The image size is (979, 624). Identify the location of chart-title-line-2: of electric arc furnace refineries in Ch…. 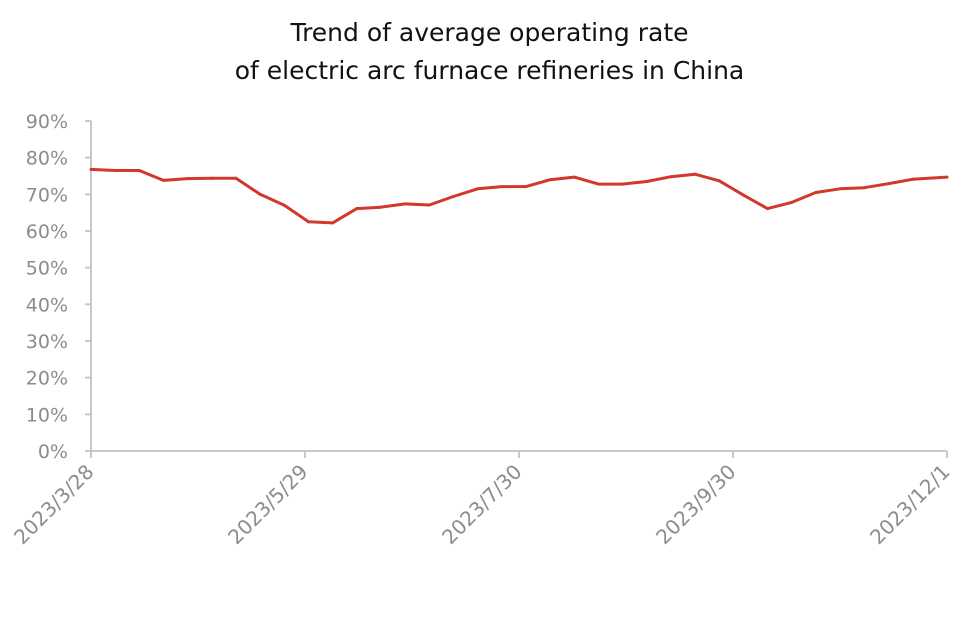
(489, 70).